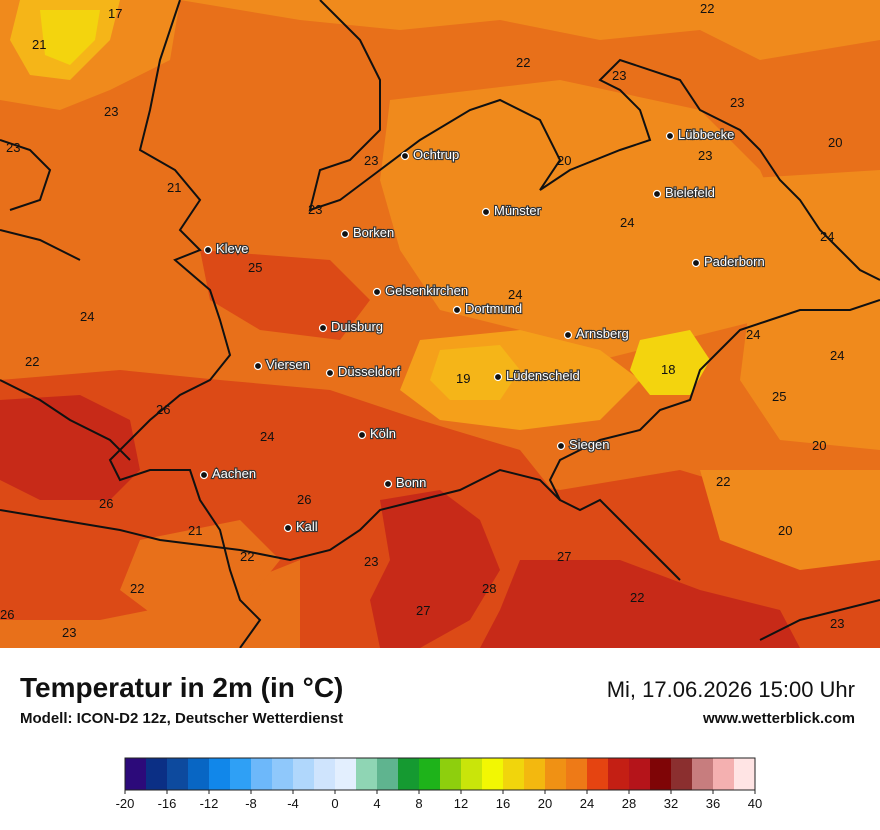  Describe the element at coordinates (587, 803) in the screenshot. I see `legend-tick-label: 24` at that location.